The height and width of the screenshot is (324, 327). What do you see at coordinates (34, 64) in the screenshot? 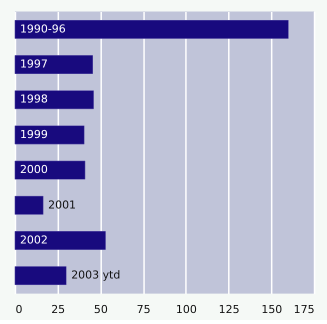
I see `y-tick-label: 1997` at bounding box center [34, 64].